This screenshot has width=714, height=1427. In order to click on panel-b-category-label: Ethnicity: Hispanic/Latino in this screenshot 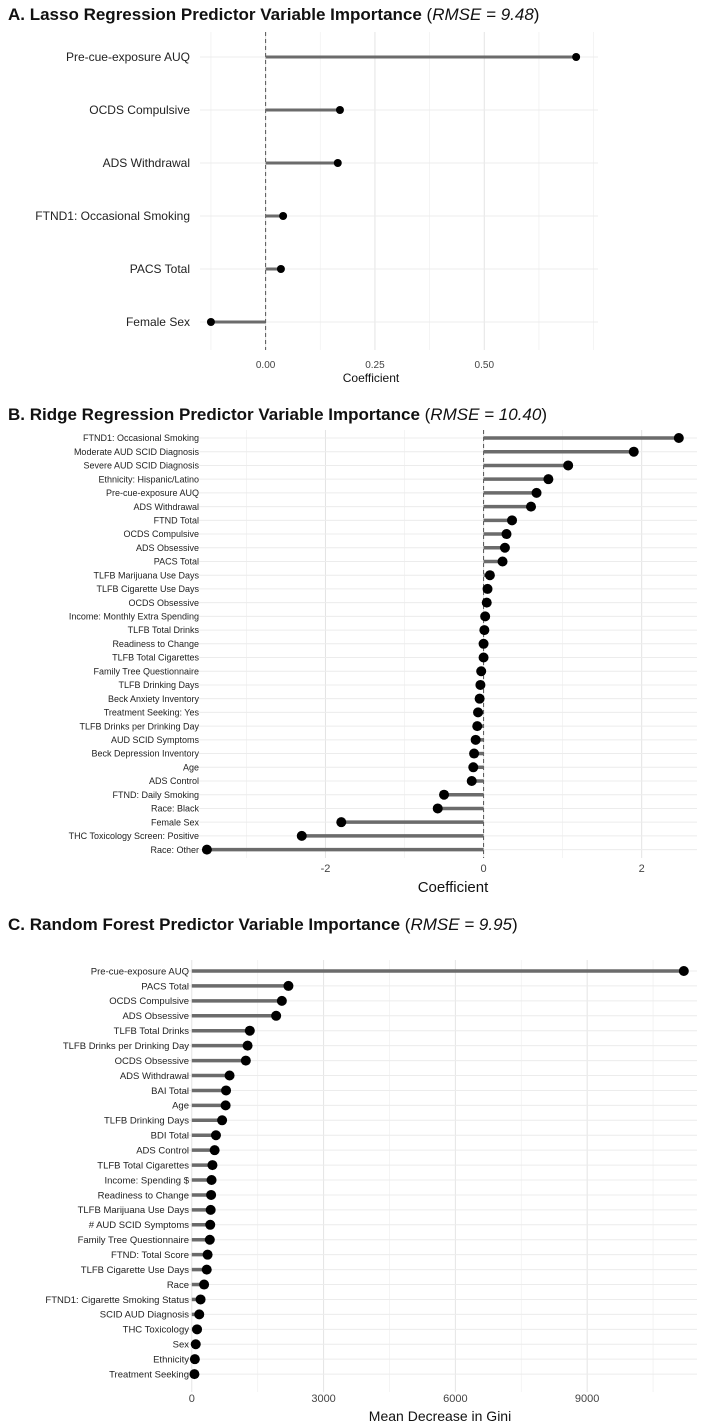, I will do `click(148, 479)`.